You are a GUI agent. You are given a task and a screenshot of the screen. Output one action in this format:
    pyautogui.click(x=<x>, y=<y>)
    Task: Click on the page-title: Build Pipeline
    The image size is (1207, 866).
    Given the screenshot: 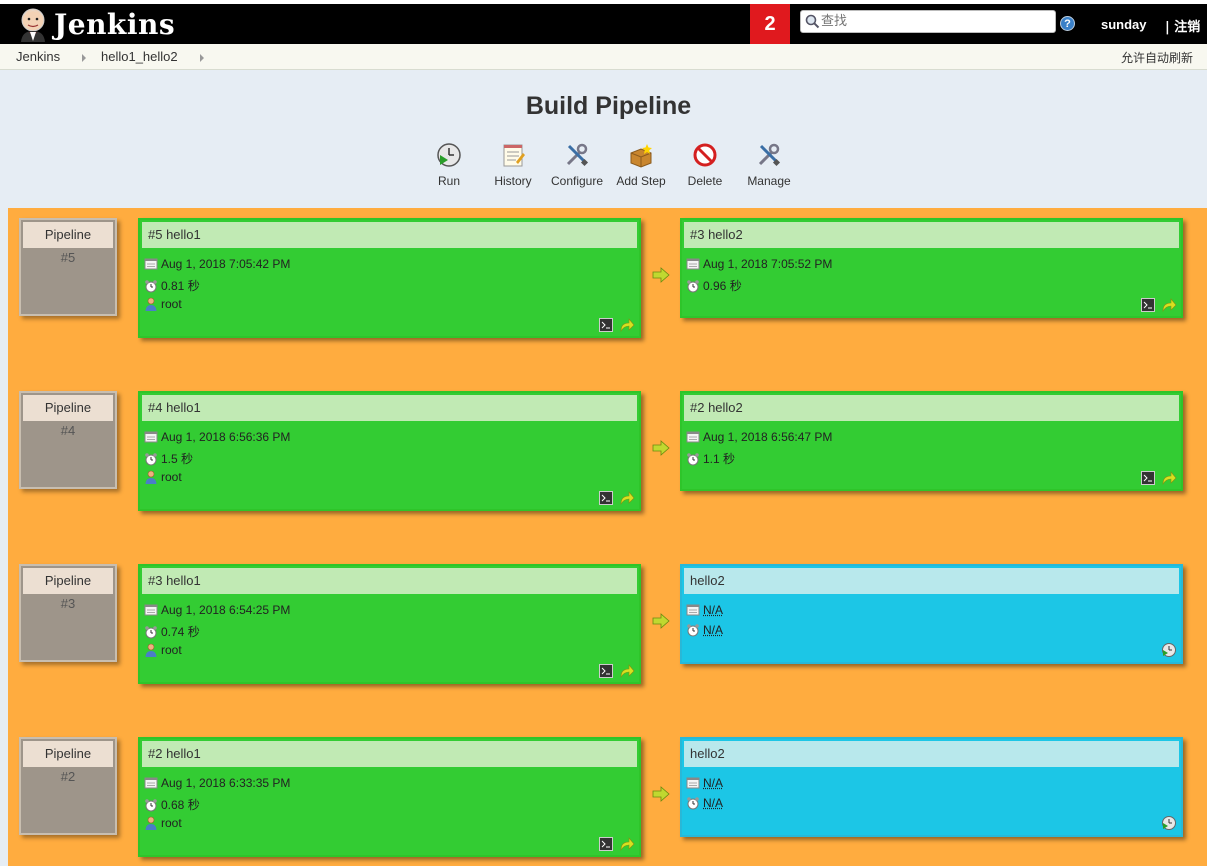 What is the action you would take?
    pyautogui.click(x=608, y=106)
    